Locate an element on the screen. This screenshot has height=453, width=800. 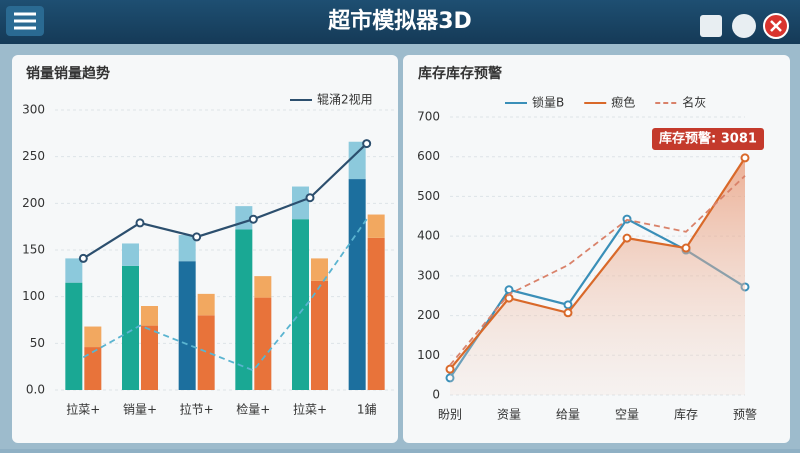
x-tick-label: 盼别 is located at coordinates (450, 415).